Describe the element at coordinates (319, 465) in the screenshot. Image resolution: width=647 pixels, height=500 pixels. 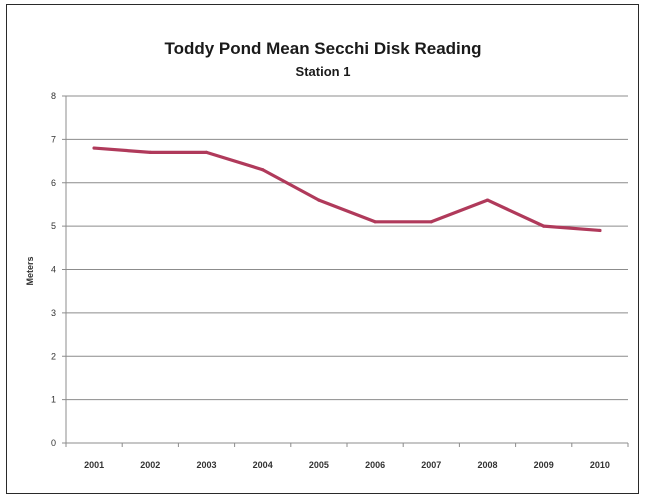
I see `x-tick-label-2005: 2005` at that location.